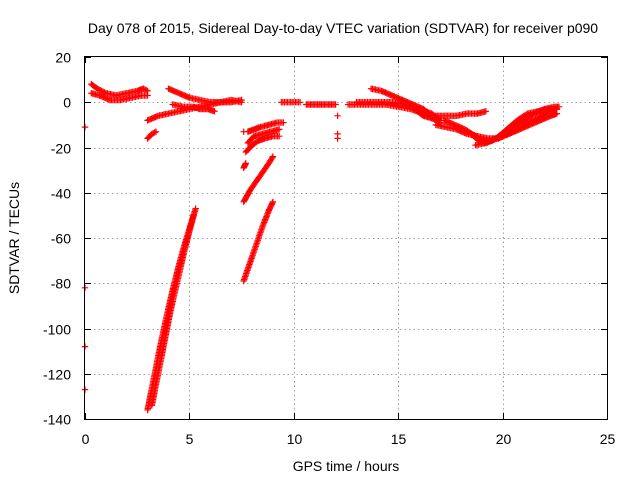 This screenshot has width=640, height=480. What do you see at coordinates (57, 420) in the screenshot?
I see `y-tick-label: -140` at bounding box center [57, 420].